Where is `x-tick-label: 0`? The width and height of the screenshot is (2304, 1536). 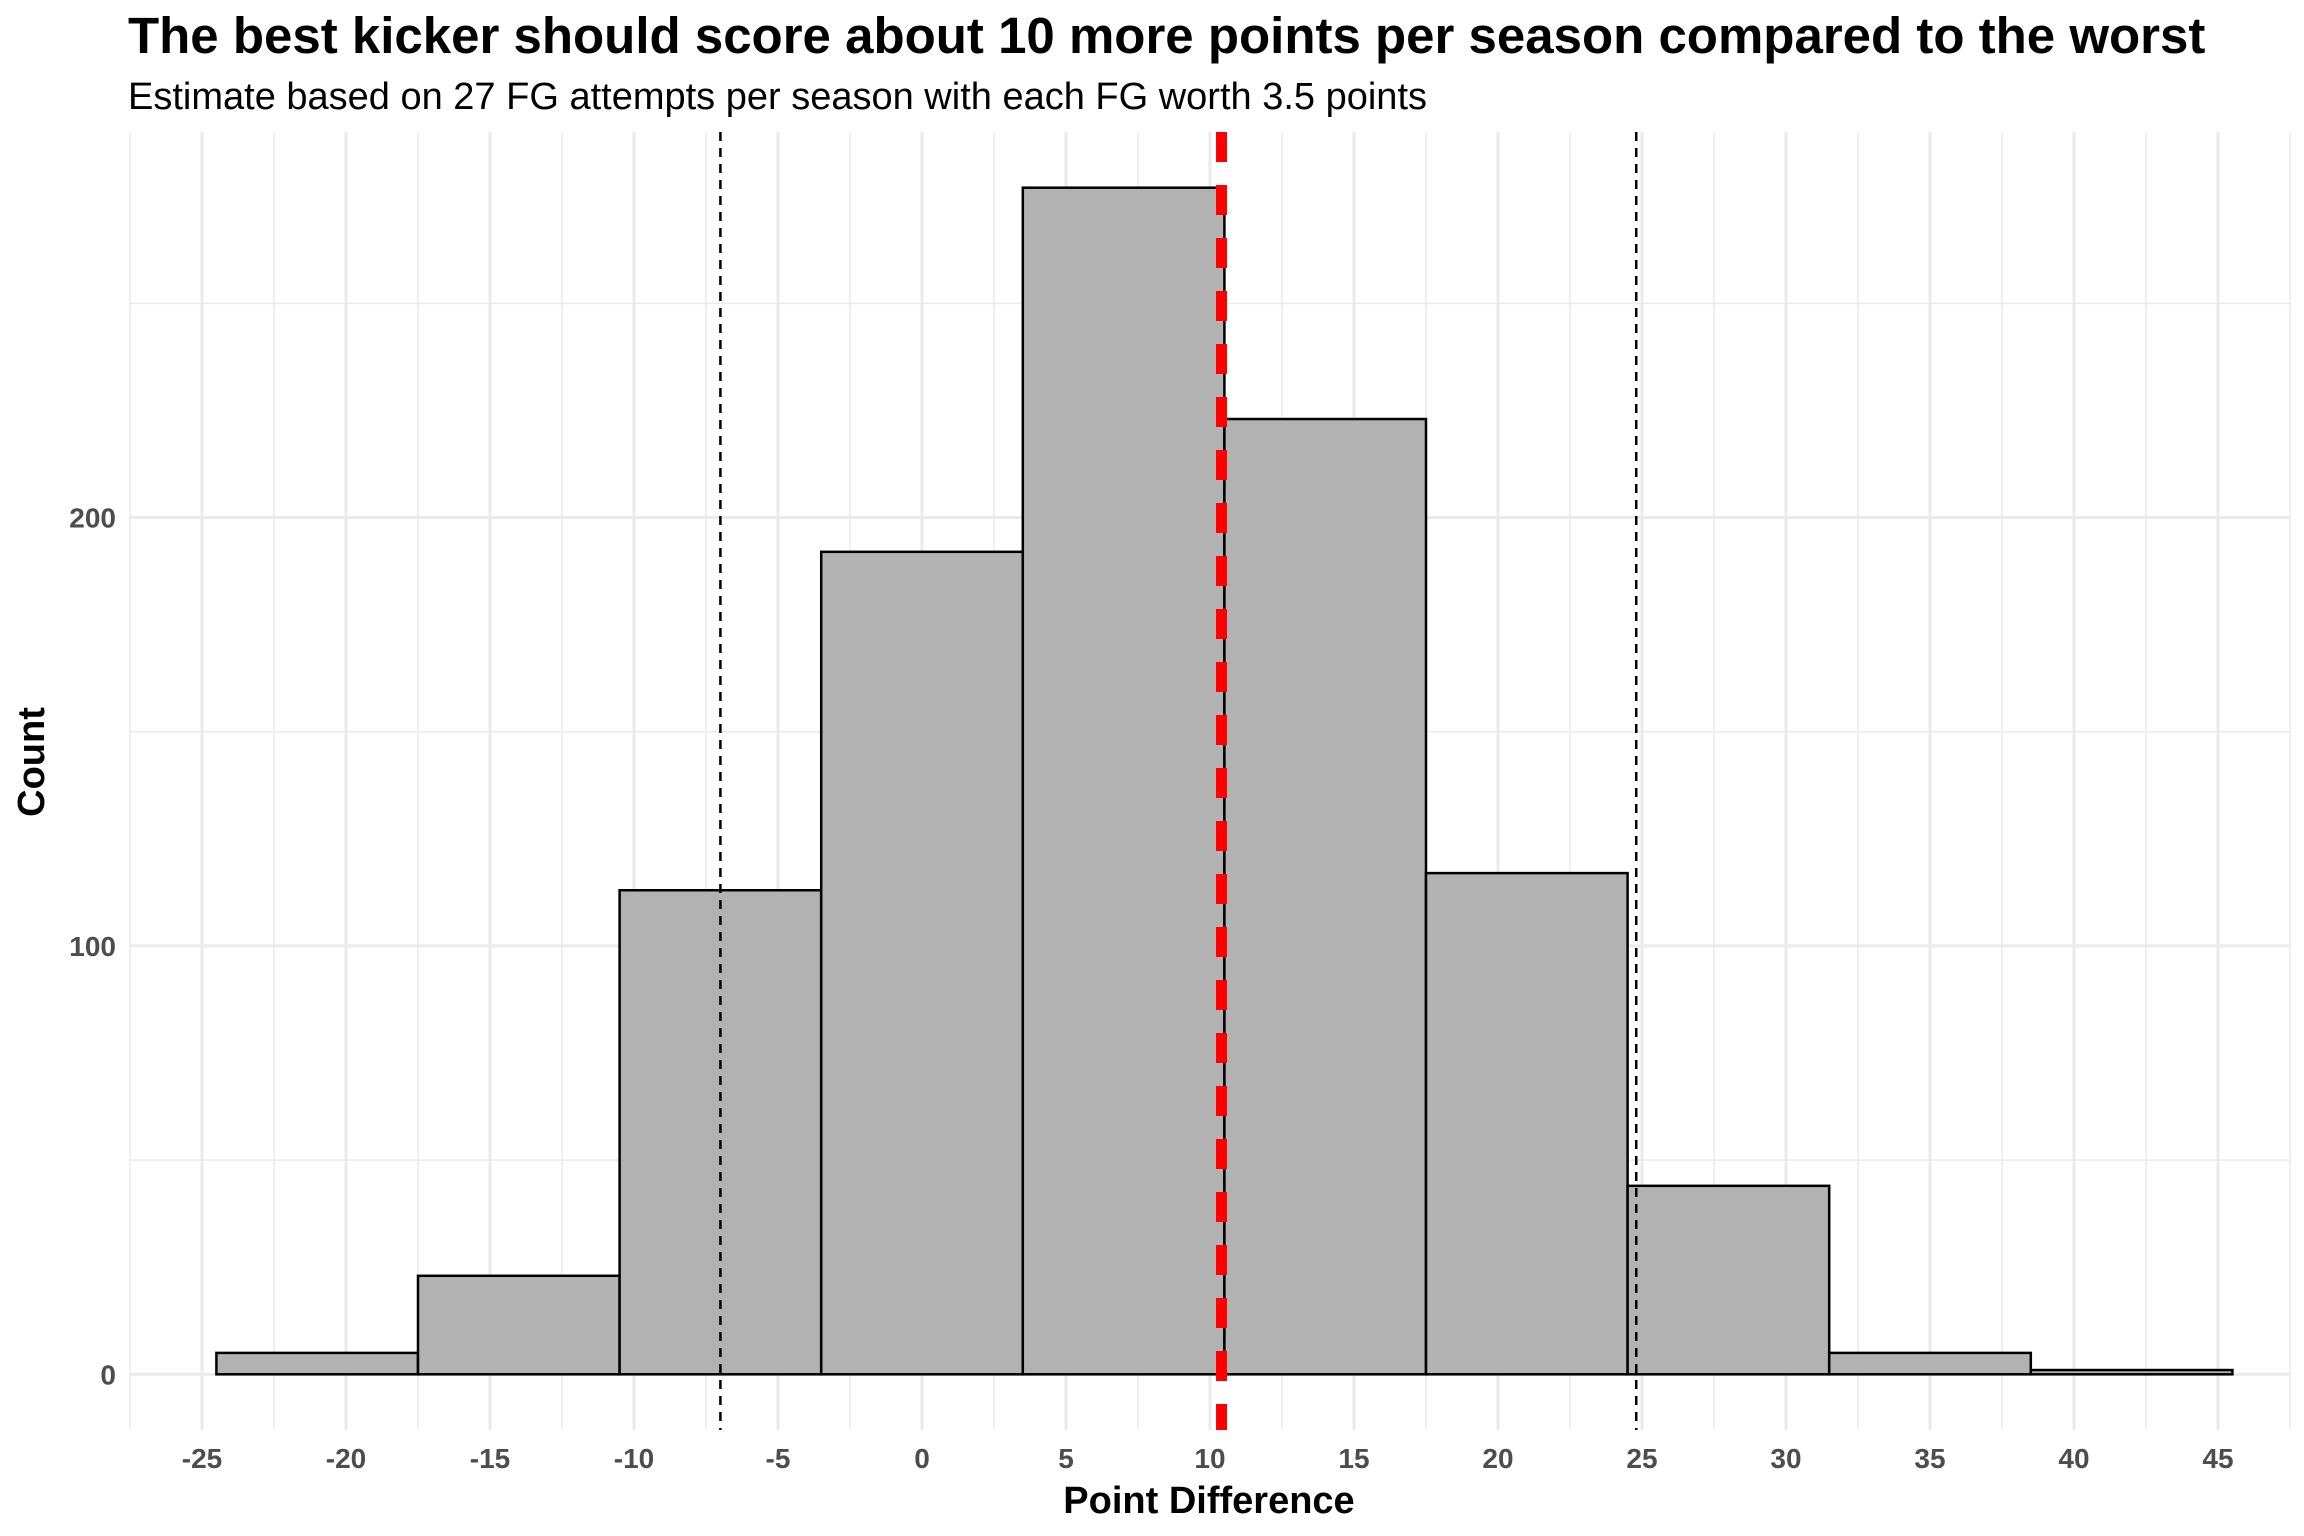
x-tick-label: 0 is located at coordinates (922, 1458).